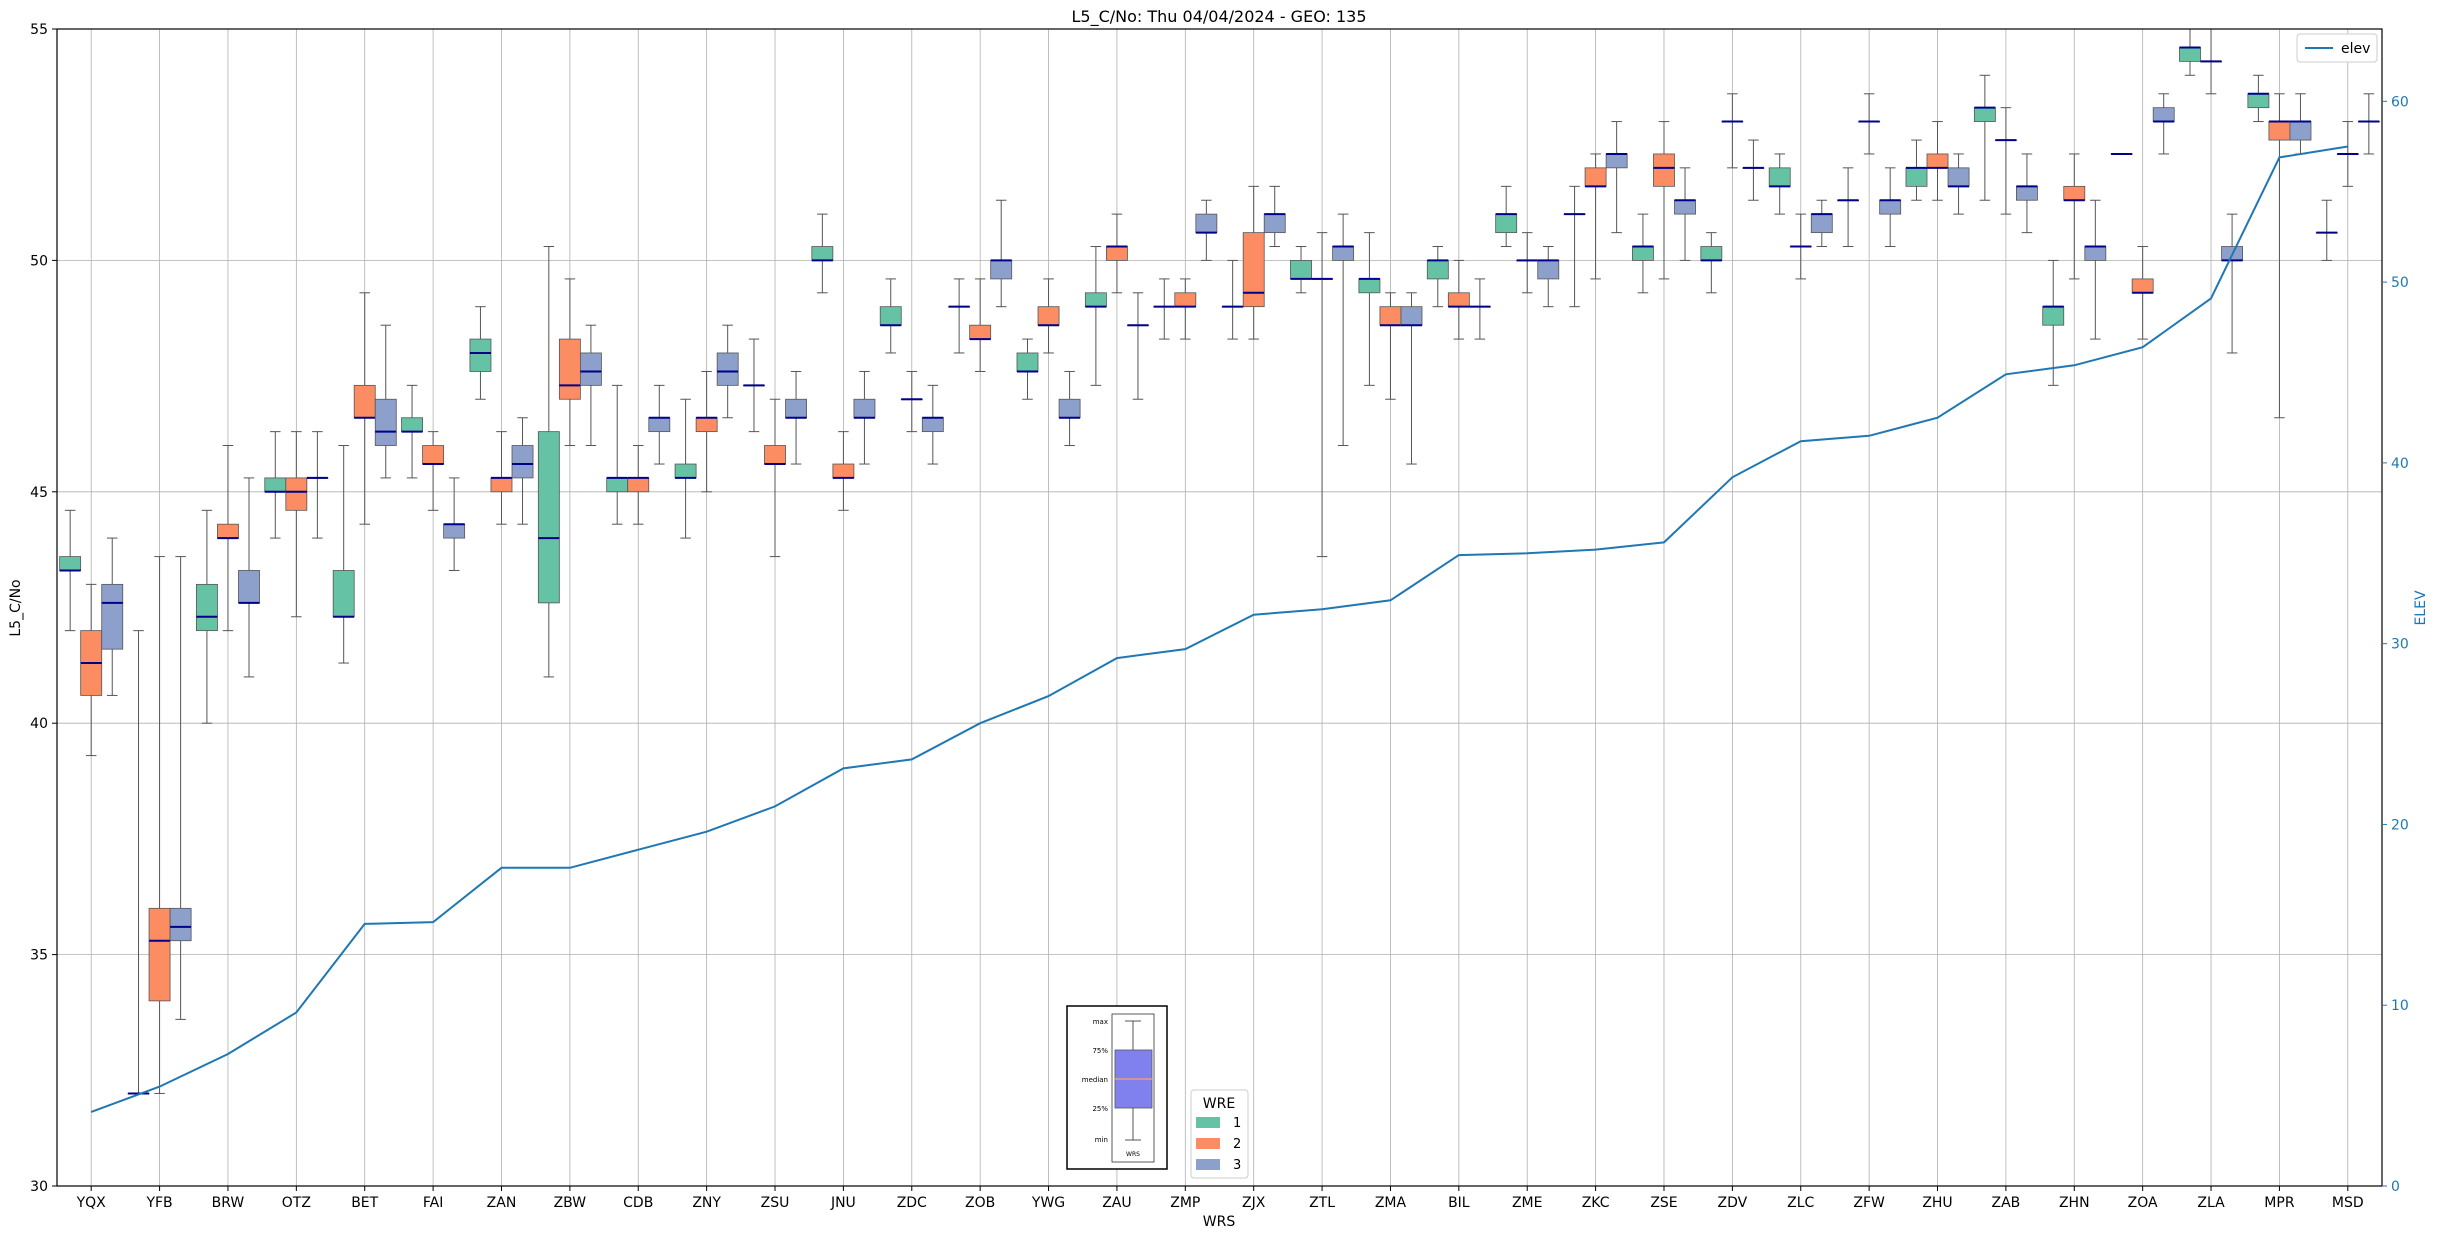 Image resolution: width=2439 pixels, height=1238 pixels. I want to click on wre-legend-frame, so click(1219, 1134).